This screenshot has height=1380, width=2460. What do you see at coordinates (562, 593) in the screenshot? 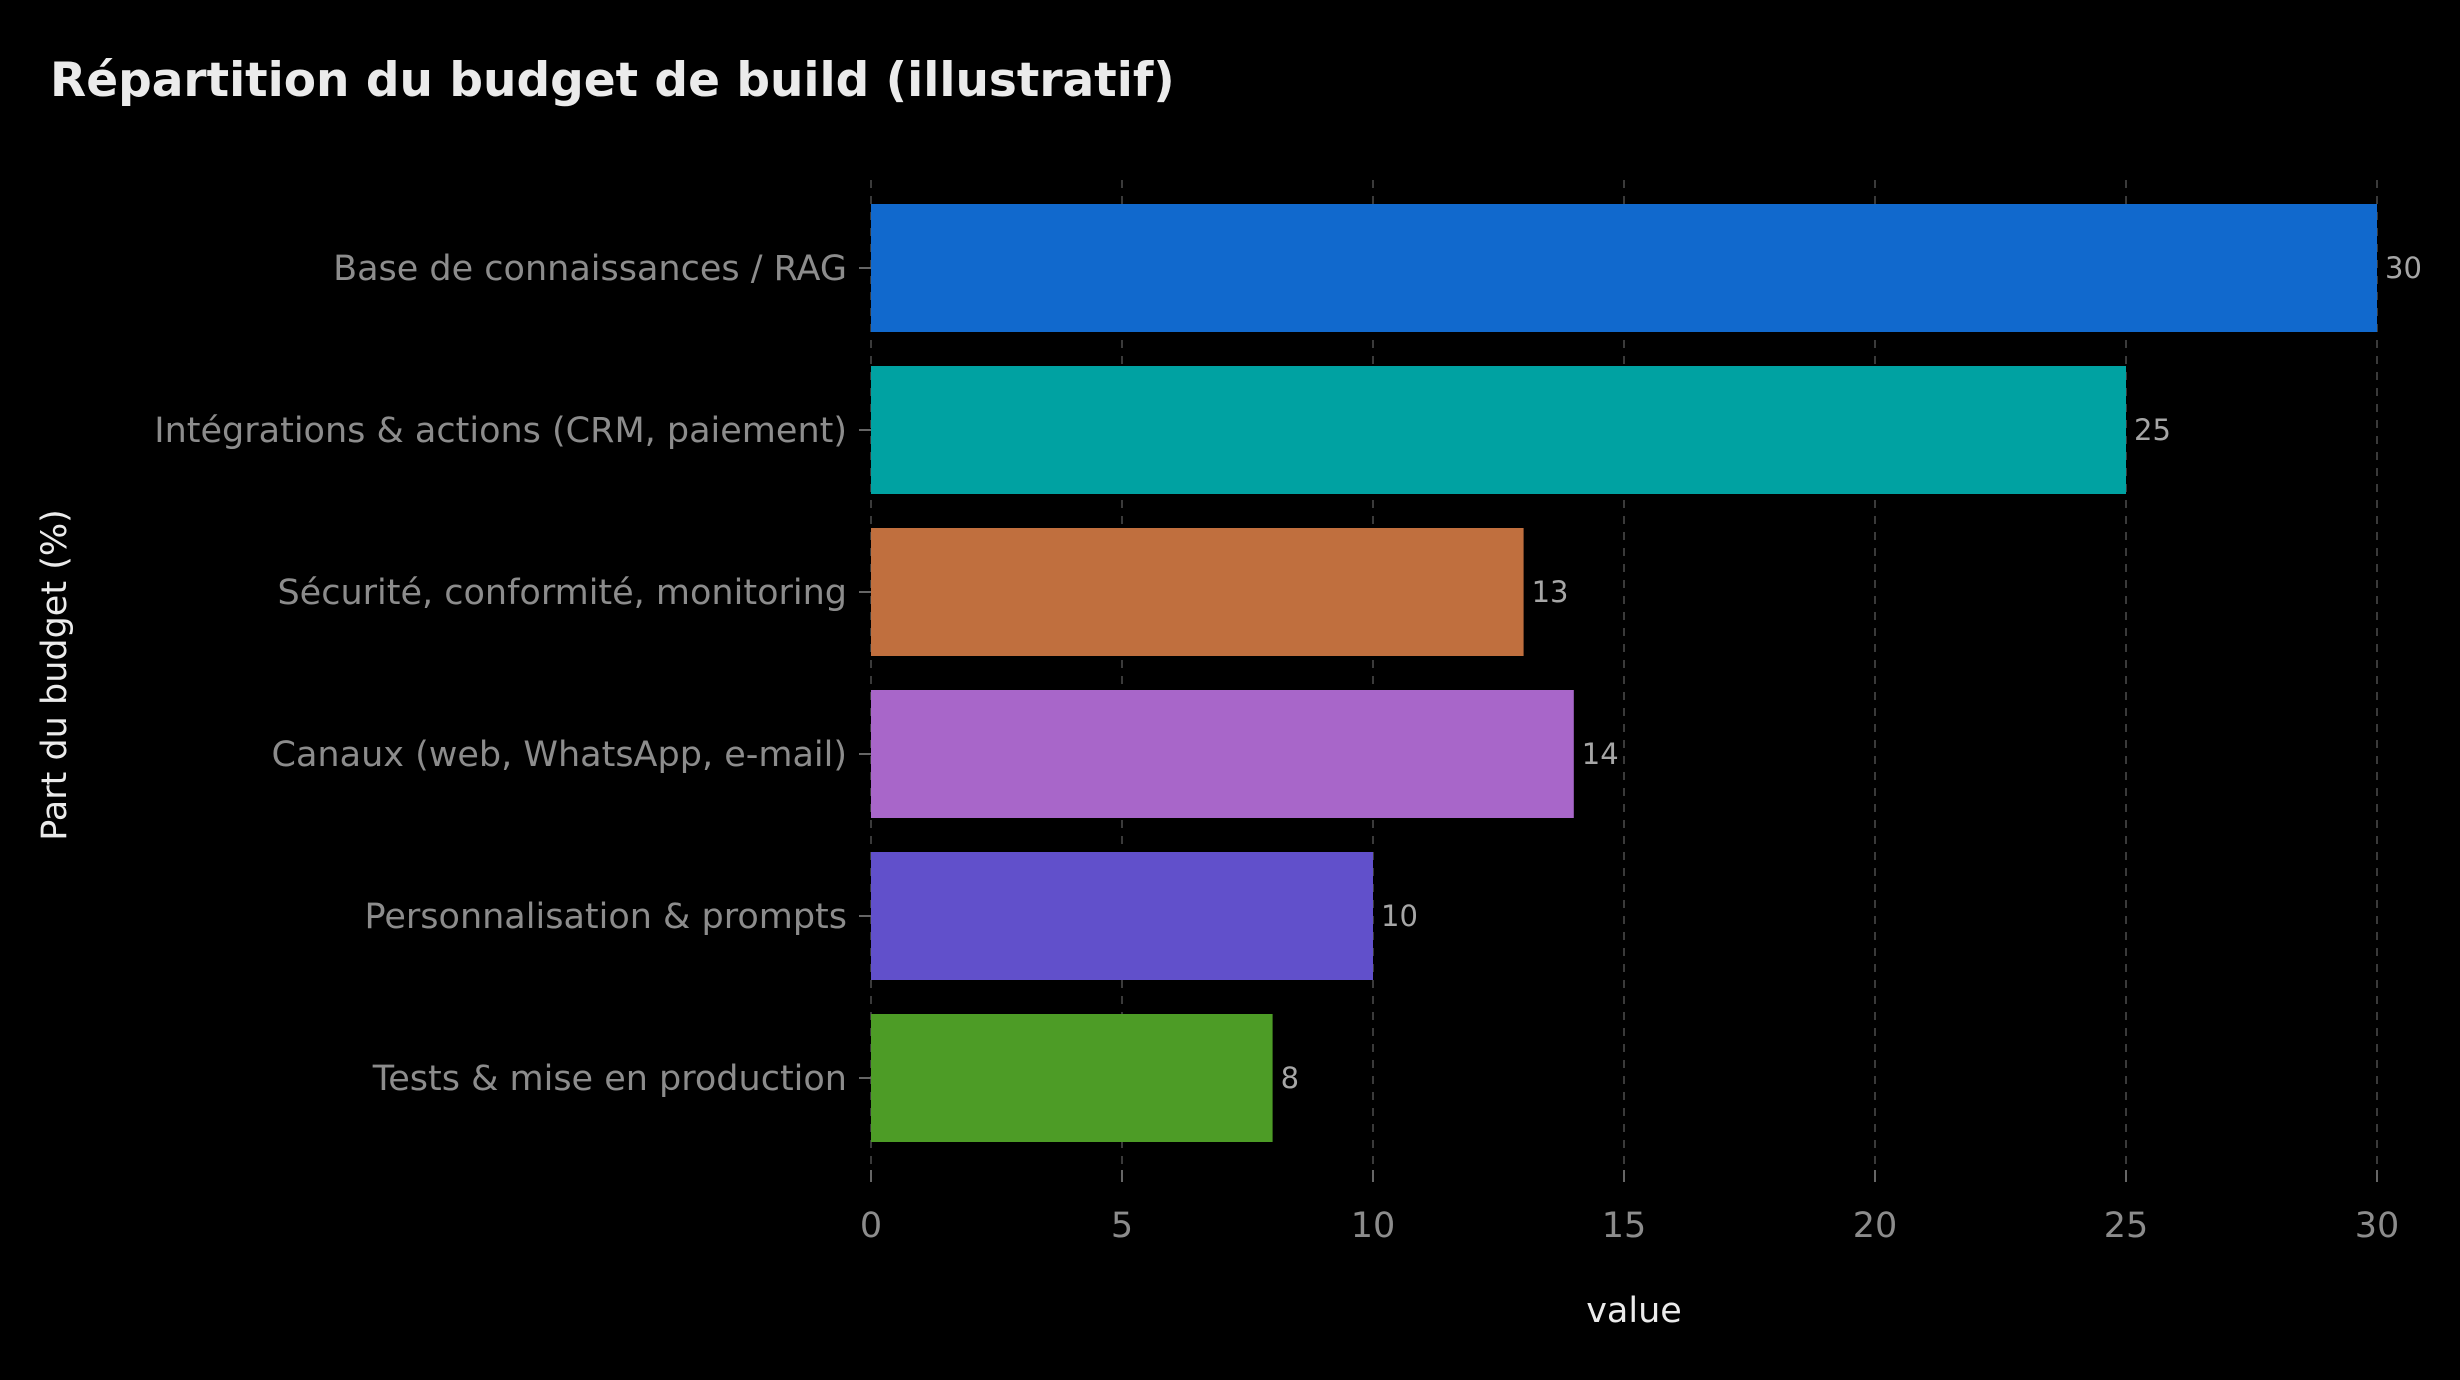
I see `category-label: Sécurité, conformité, monitoring` at bounding box center [562, 593].